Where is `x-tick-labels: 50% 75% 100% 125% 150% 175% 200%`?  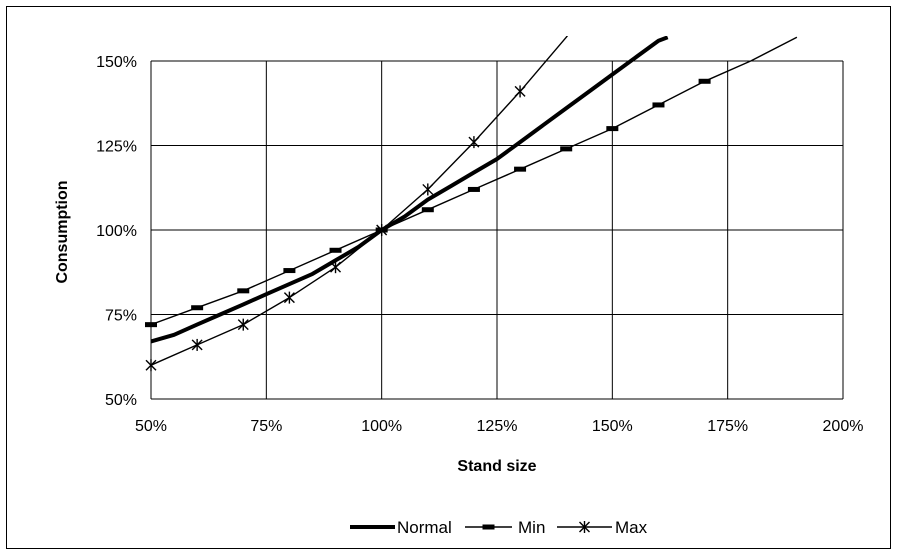
x-tick-labels: 50% 75% 100% 125% 150% 175% 200% is located at coordinates (499, 426).